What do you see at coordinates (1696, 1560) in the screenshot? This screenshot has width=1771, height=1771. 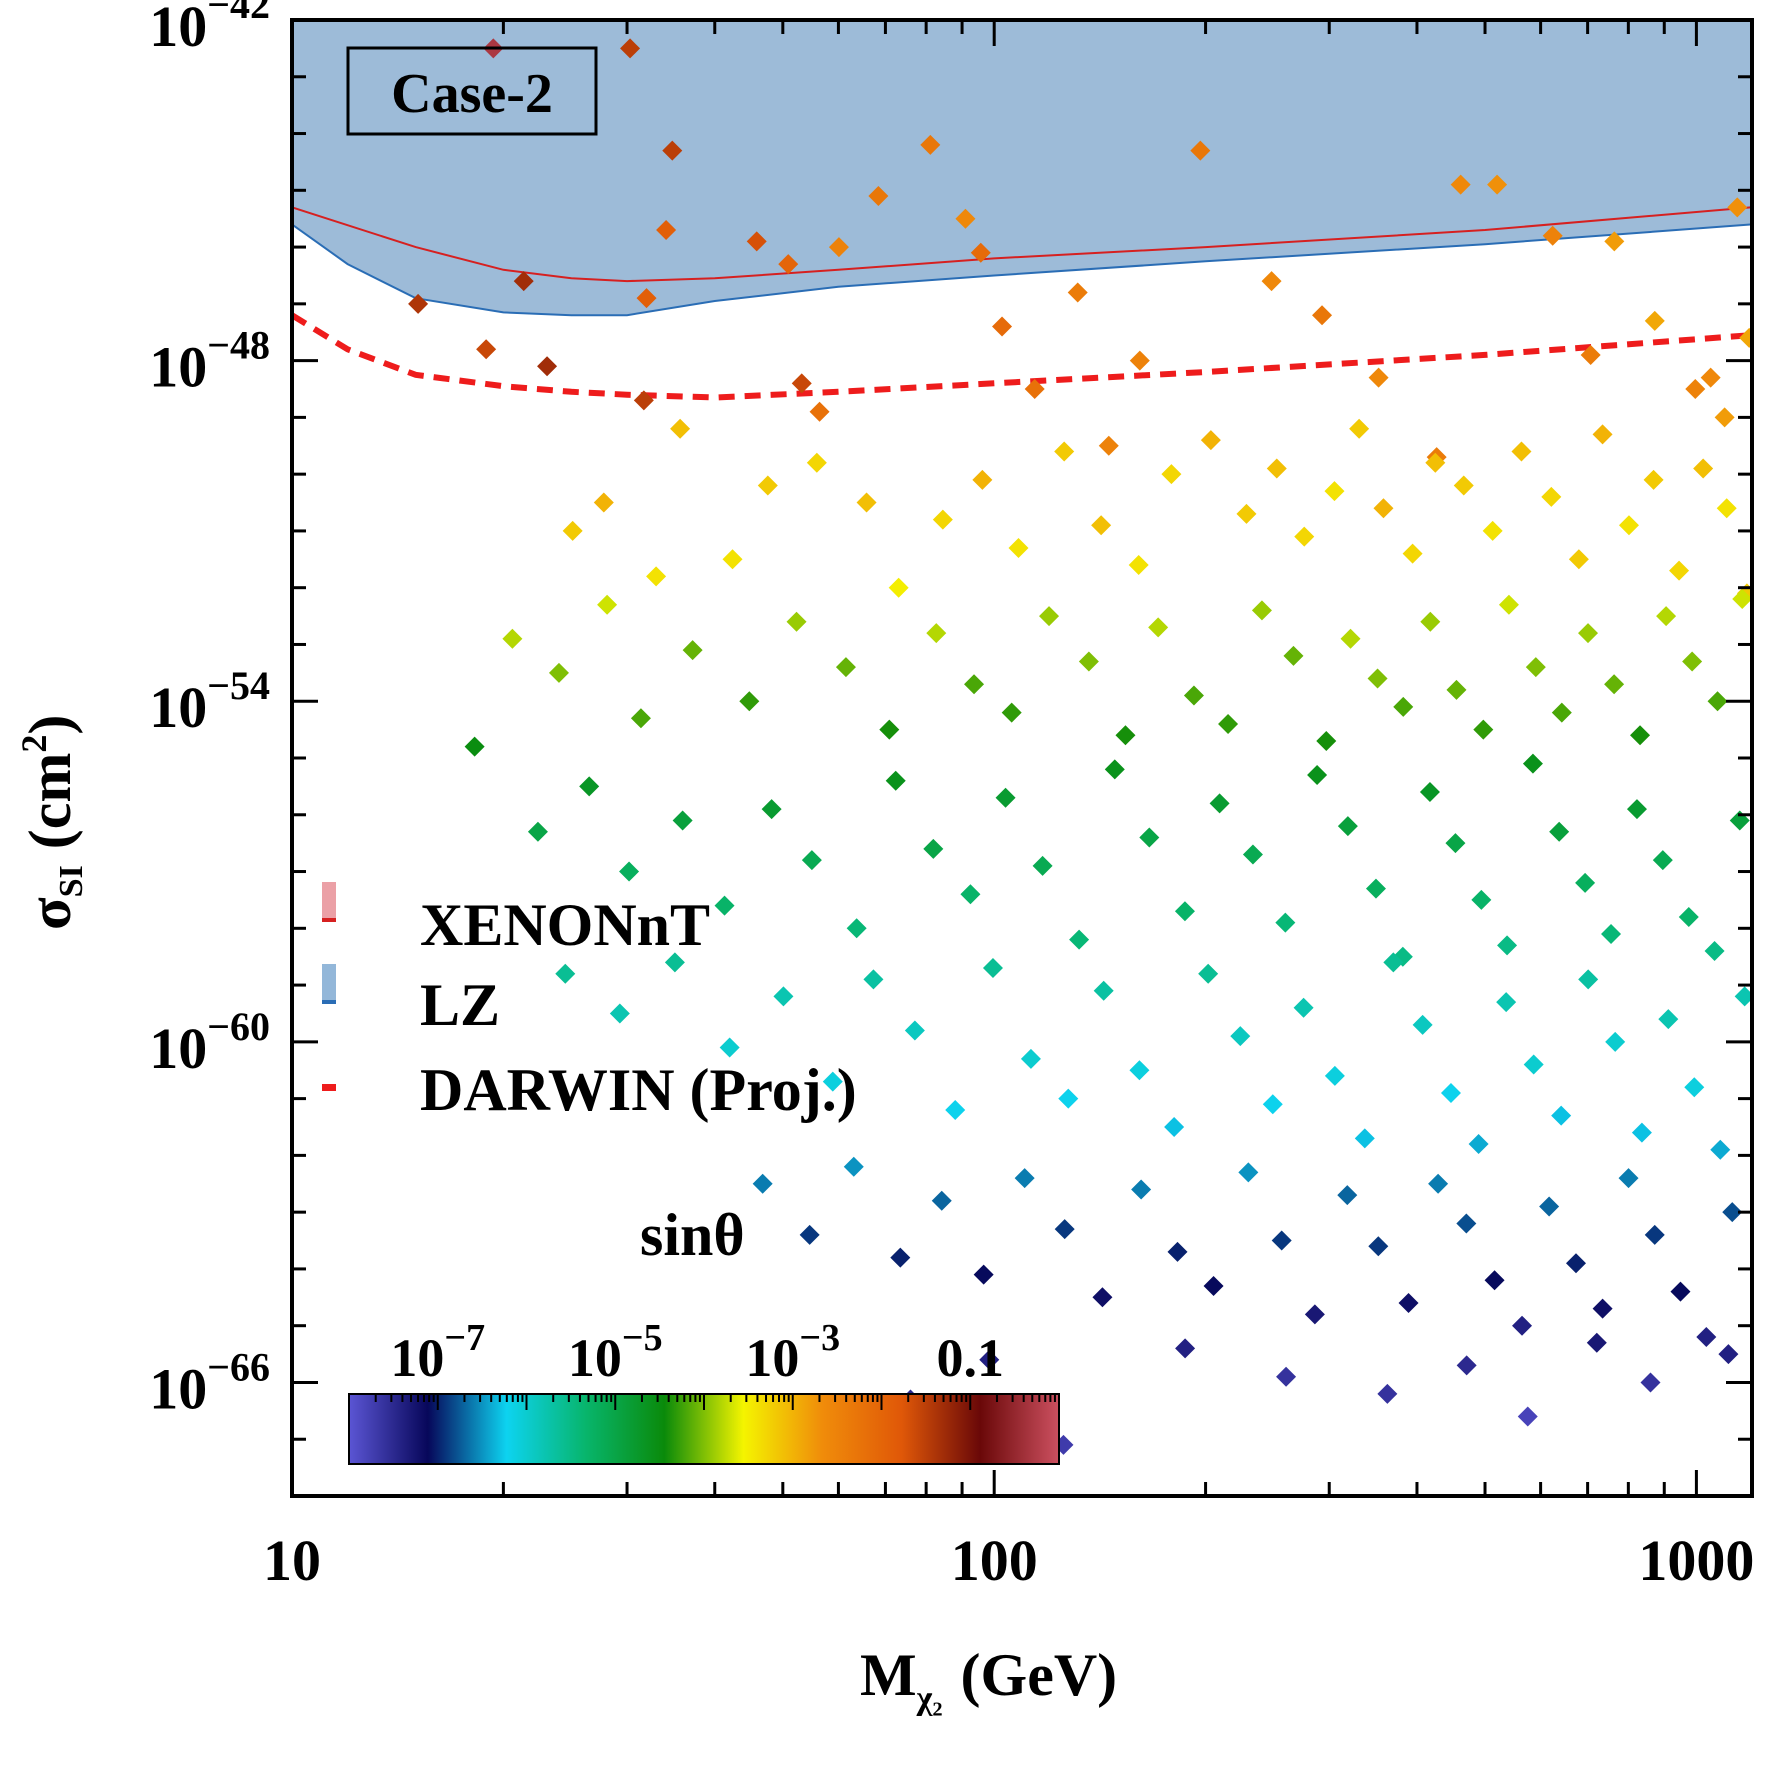 I see `x-tick-label: 1000` at bounding box center [1696, 1560].